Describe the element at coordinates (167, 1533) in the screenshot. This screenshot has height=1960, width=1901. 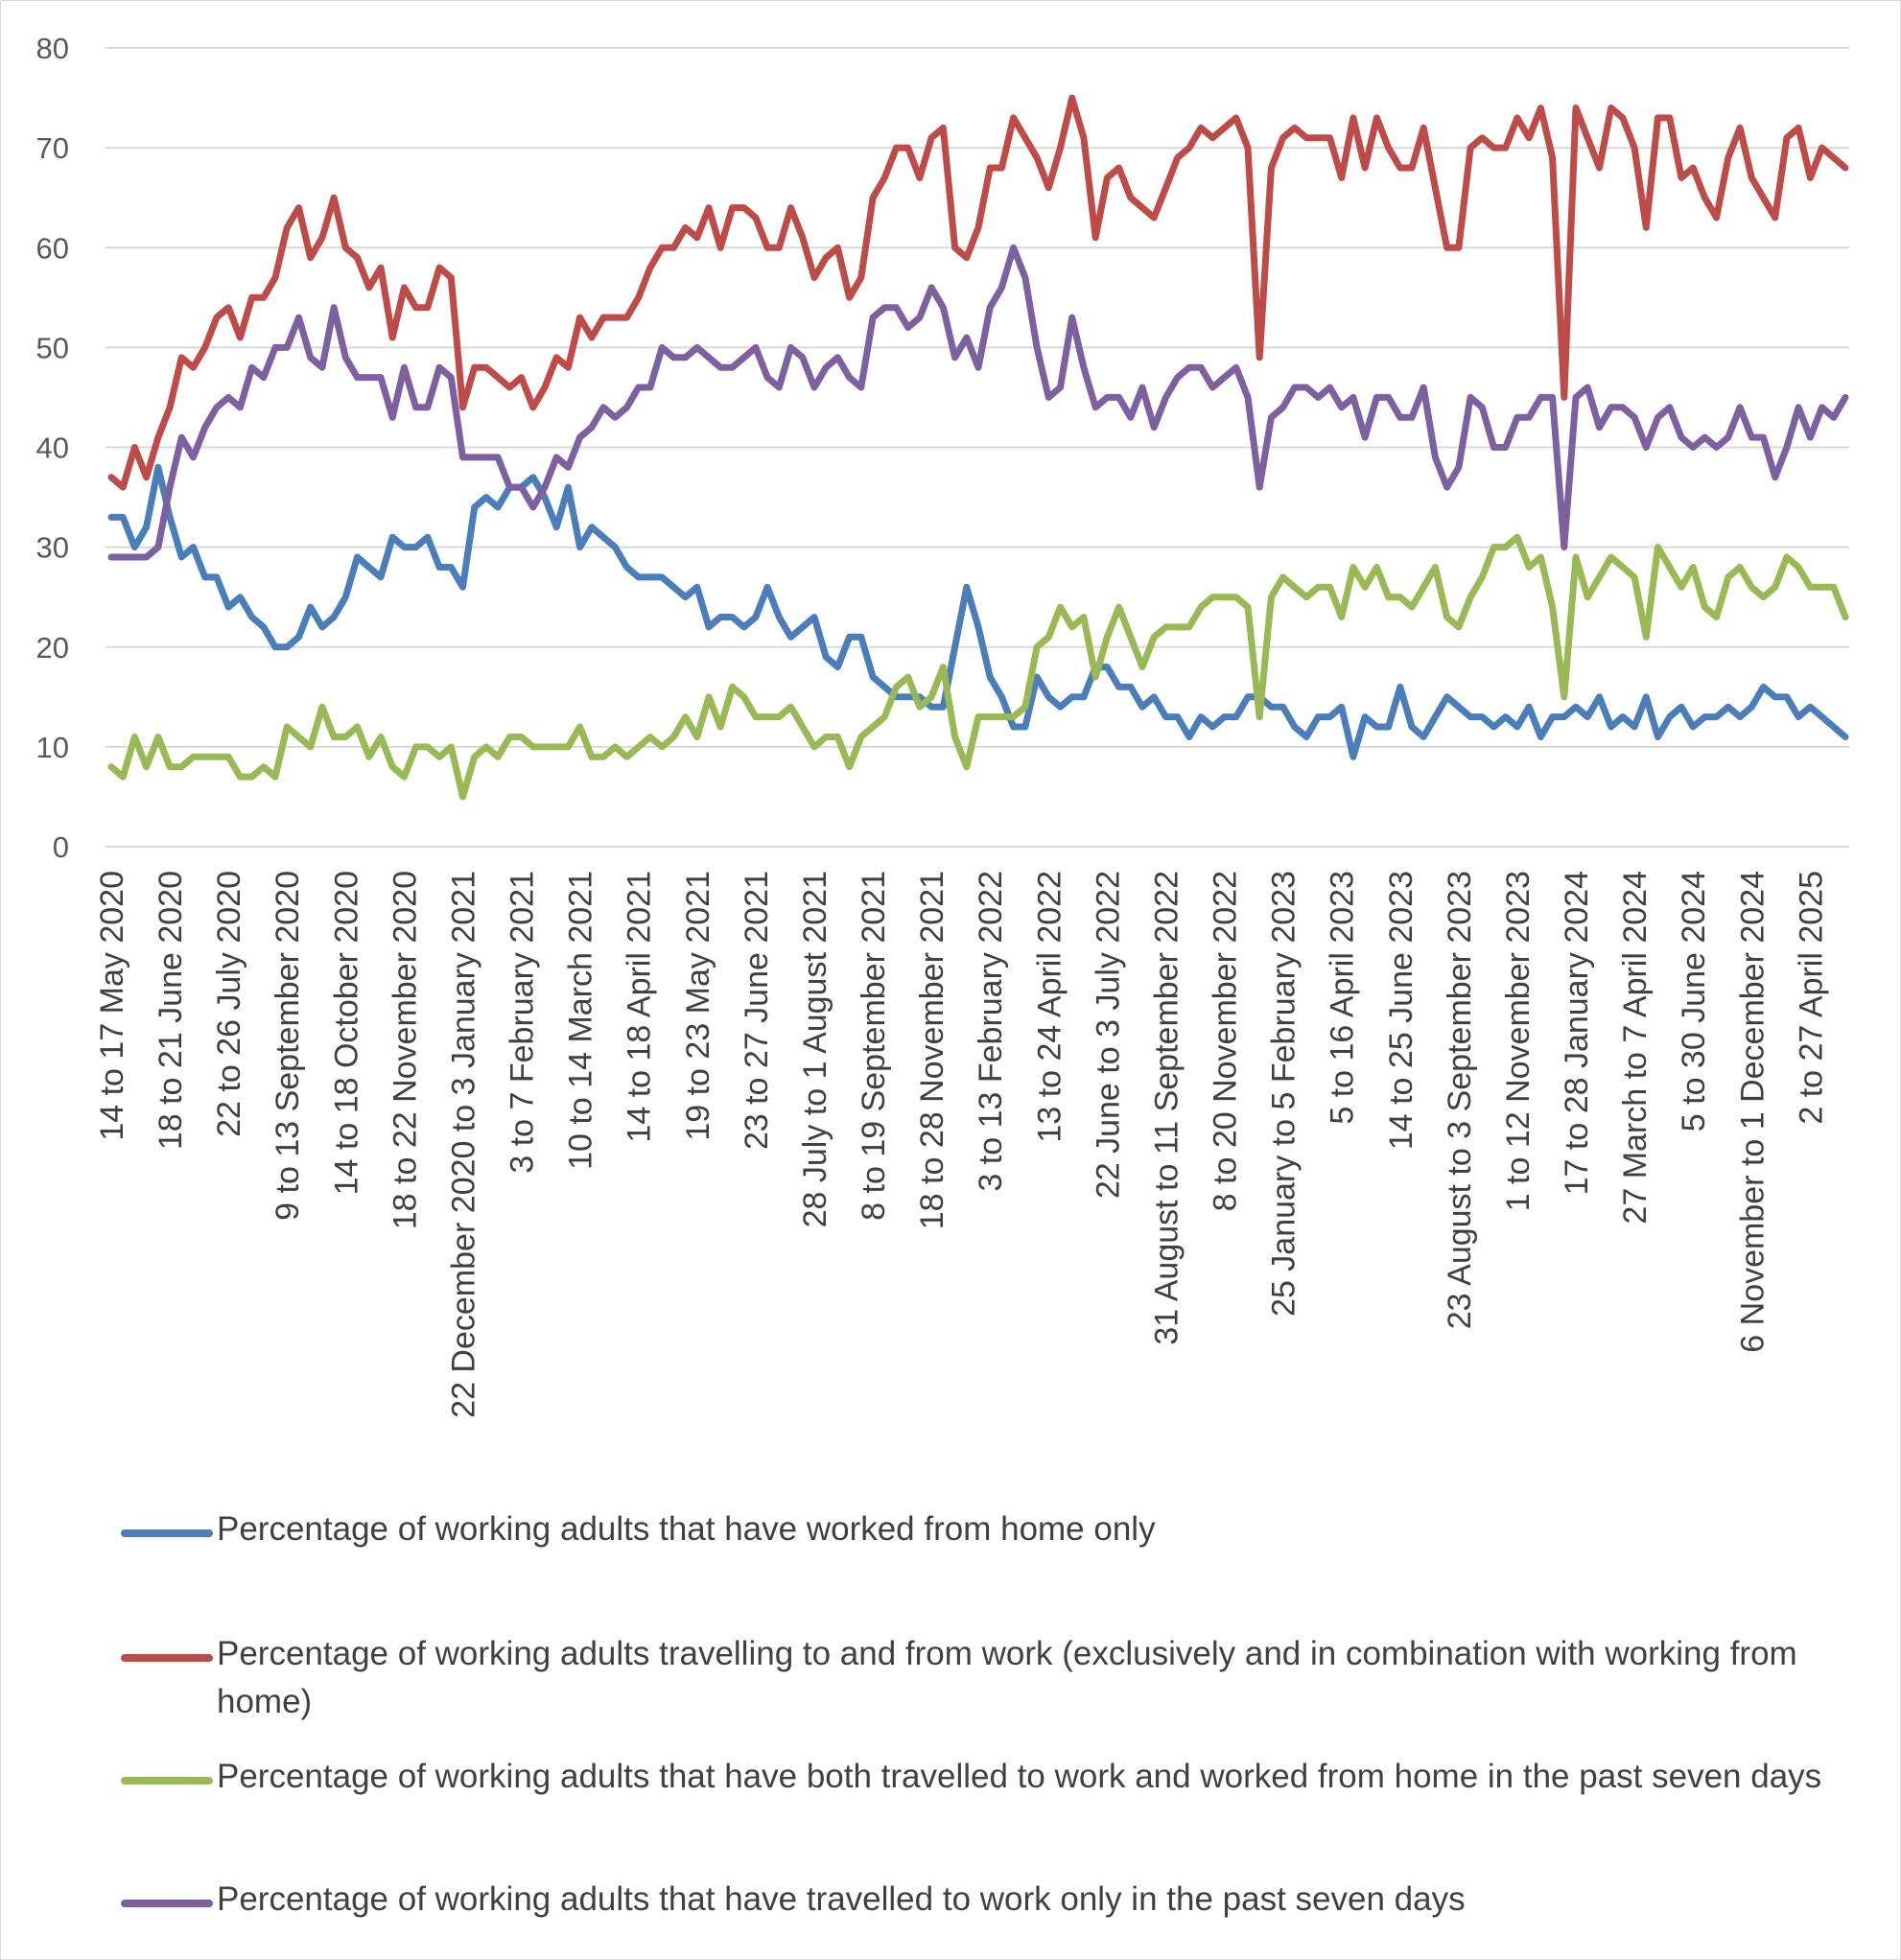
I see `legend-swatch-home-only` at that location.